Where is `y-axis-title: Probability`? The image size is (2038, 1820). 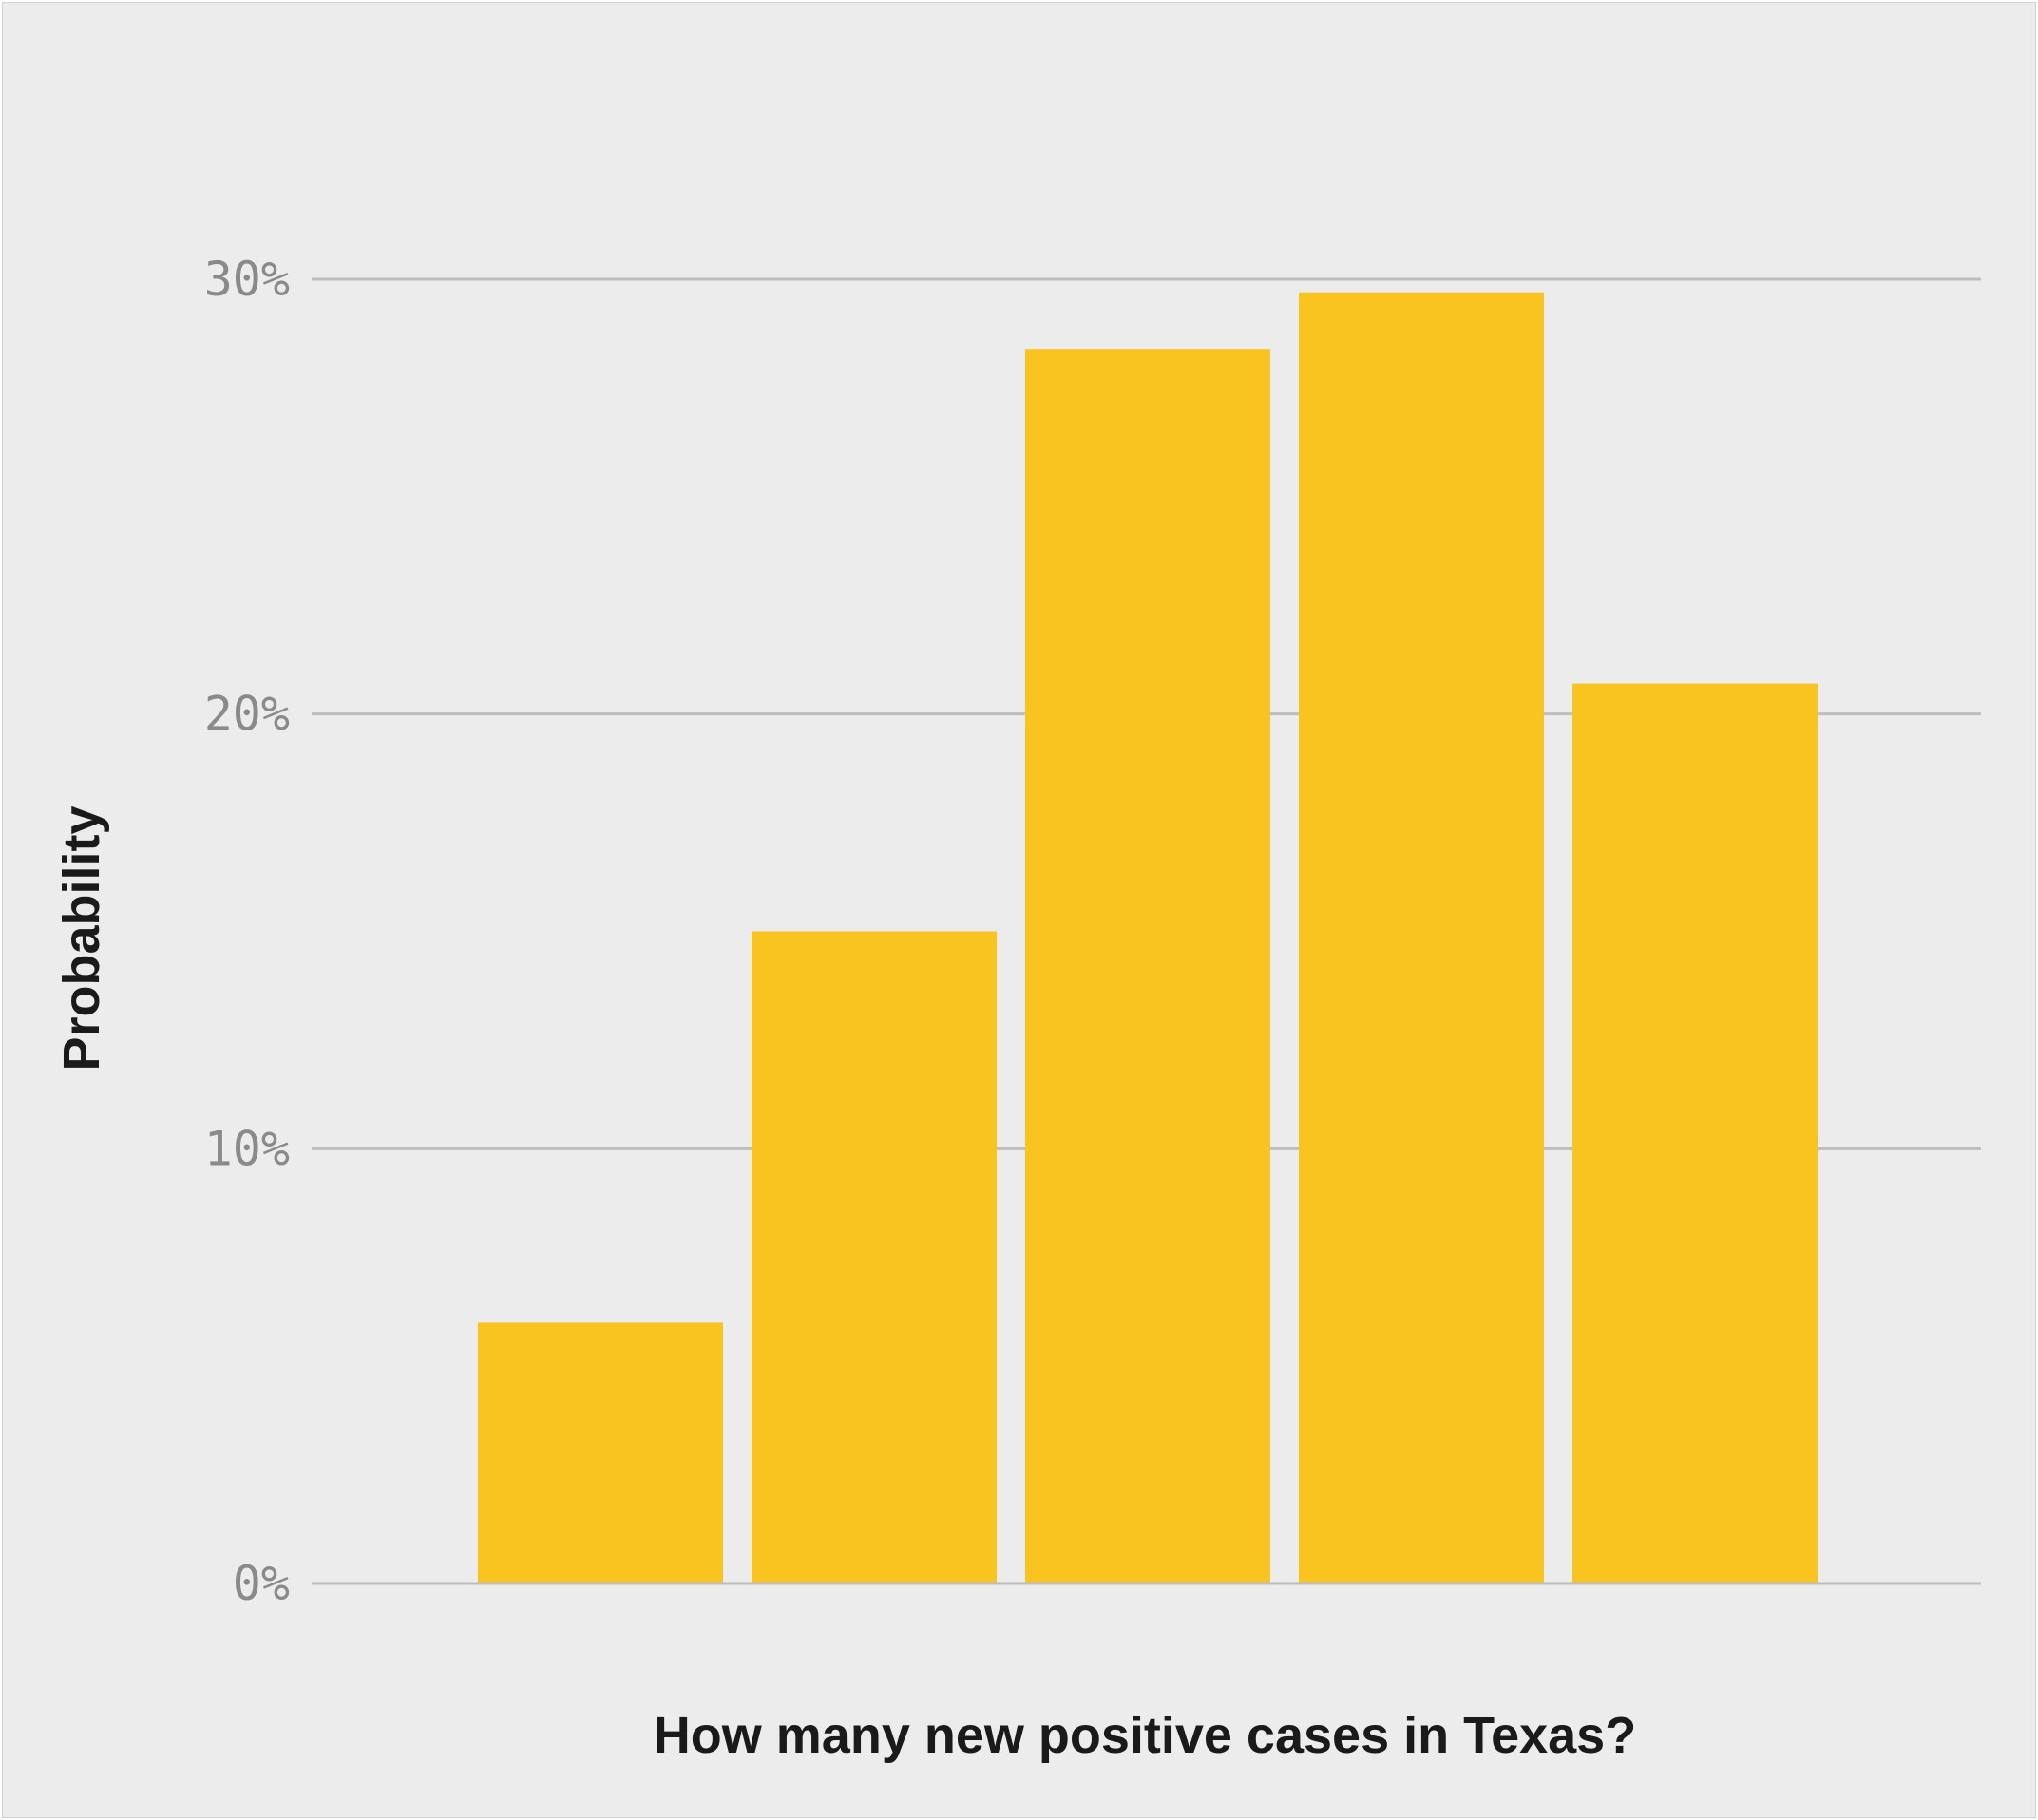
y-axis-title: Probability is located at coordinates (81, 938).